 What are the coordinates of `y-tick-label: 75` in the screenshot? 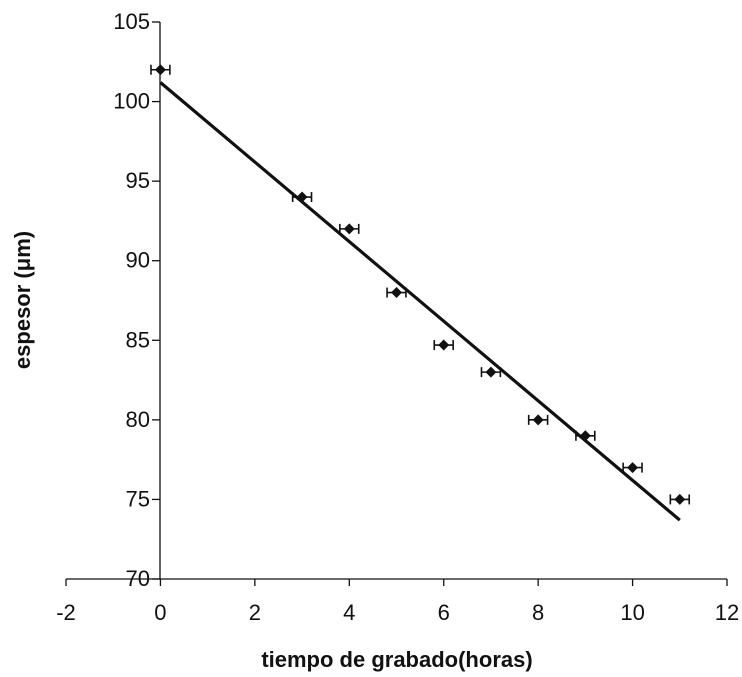 It's located at (138, 498).